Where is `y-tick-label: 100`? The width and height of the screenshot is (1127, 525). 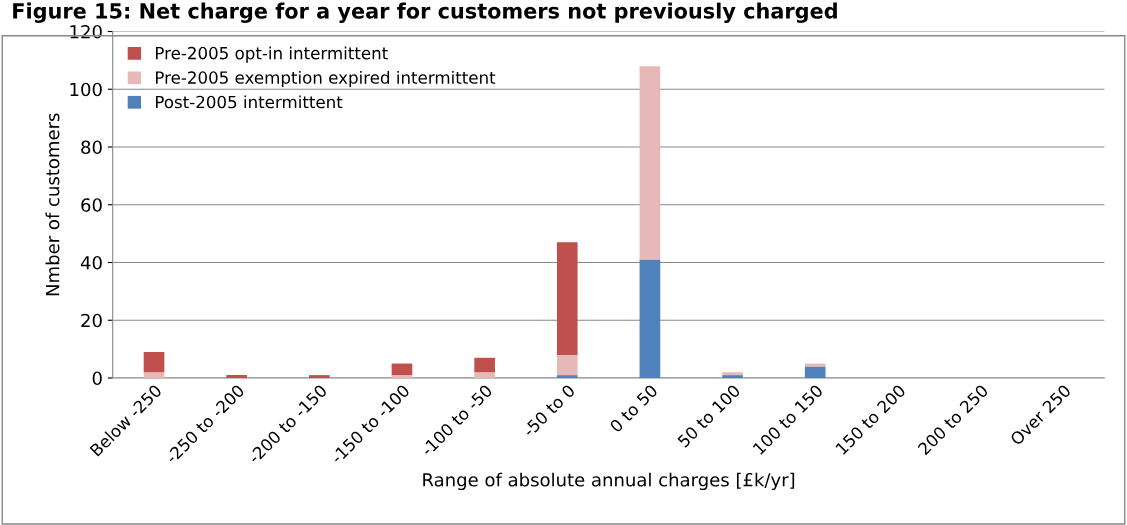
y-tick-label: 100 is located at coordinates (86, 89).